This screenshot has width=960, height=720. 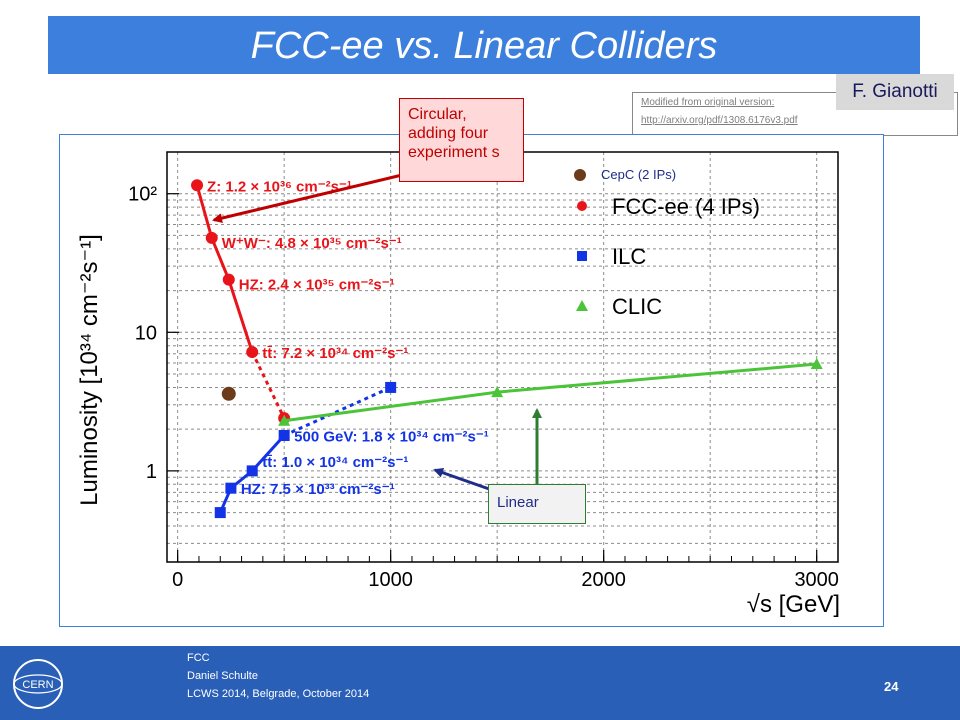 What do you see at coordinates (318, 489) in the screenshot?
I see `data-label: HZ: 7.5 × 10³³ cm⁻²s⁻¹` at bounding box center [318, 489].